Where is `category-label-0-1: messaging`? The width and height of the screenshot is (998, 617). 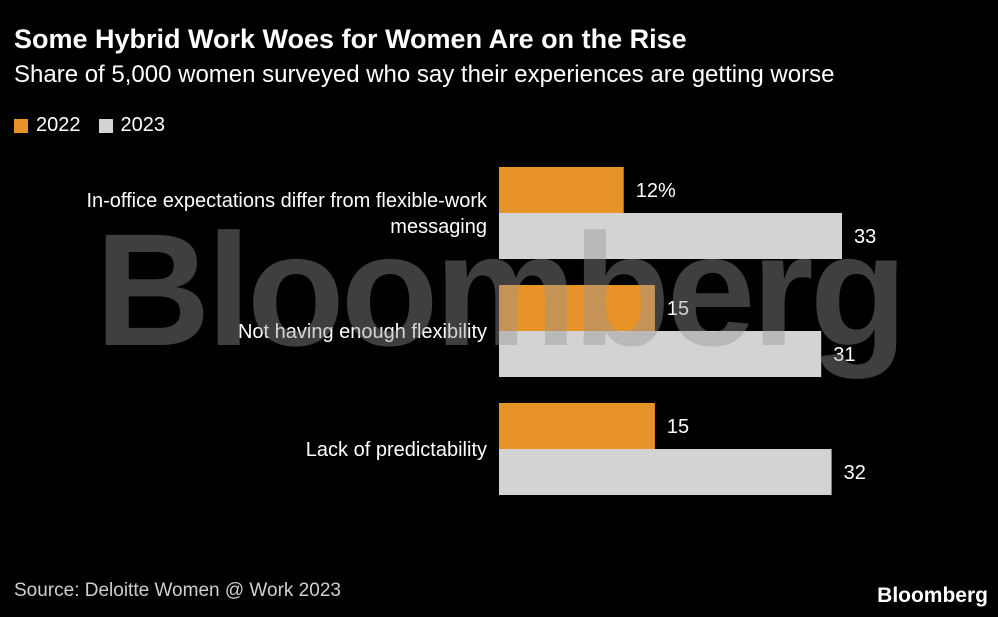
category-label-0-1: messaging is located at coordinates (438, 227).